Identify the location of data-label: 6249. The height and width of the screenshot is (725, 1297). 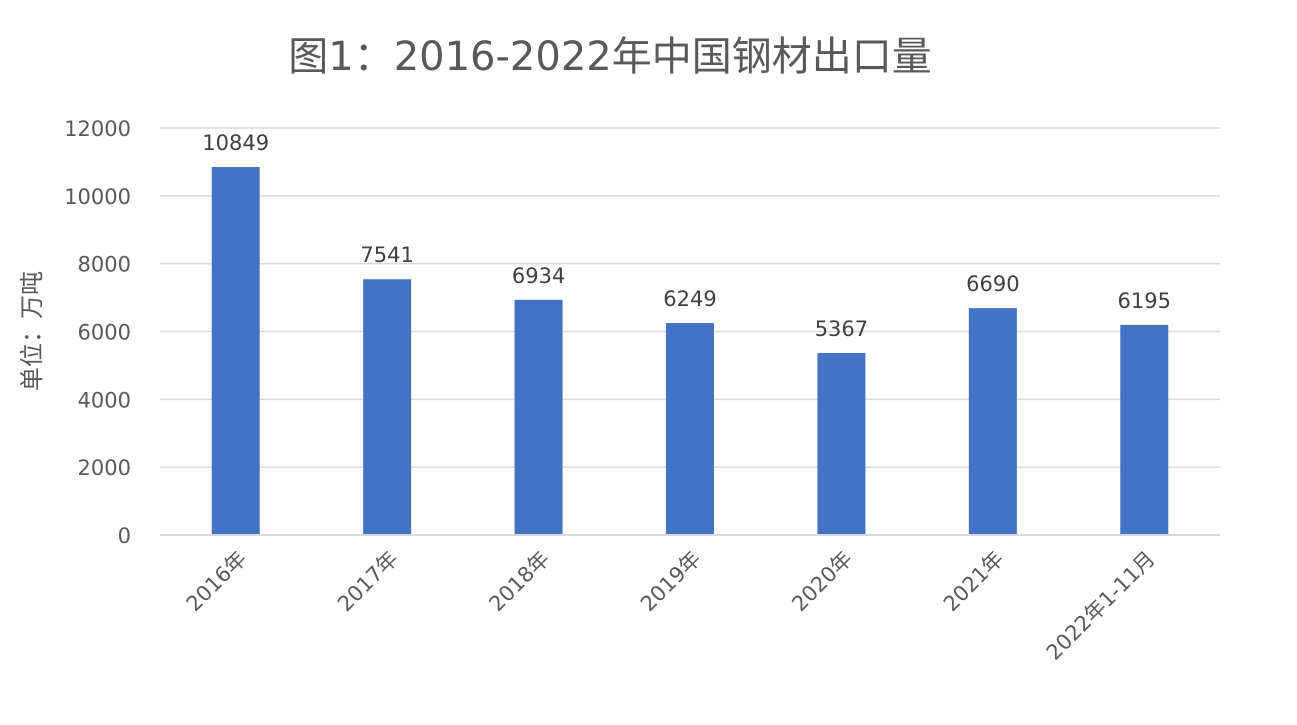
(689, 299).